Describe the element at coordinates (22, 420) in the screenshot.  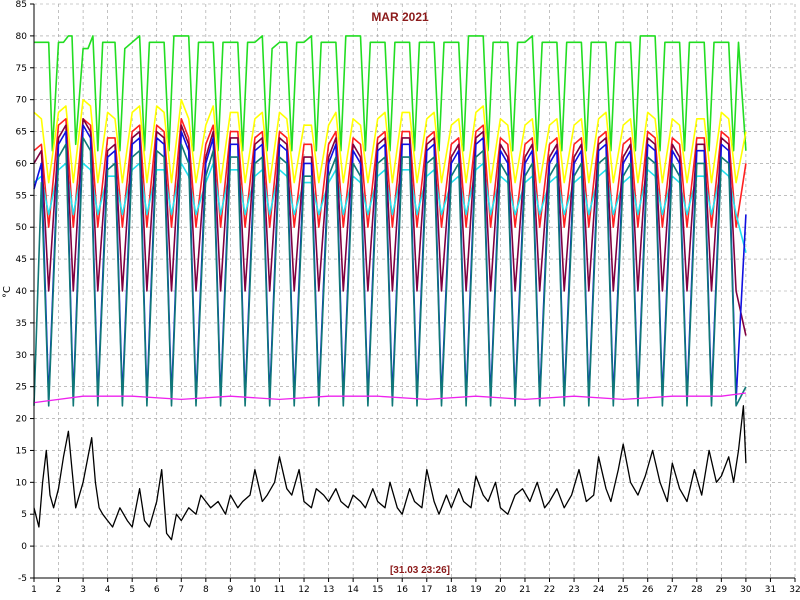
I see `y-tick-label: 20` at that location.